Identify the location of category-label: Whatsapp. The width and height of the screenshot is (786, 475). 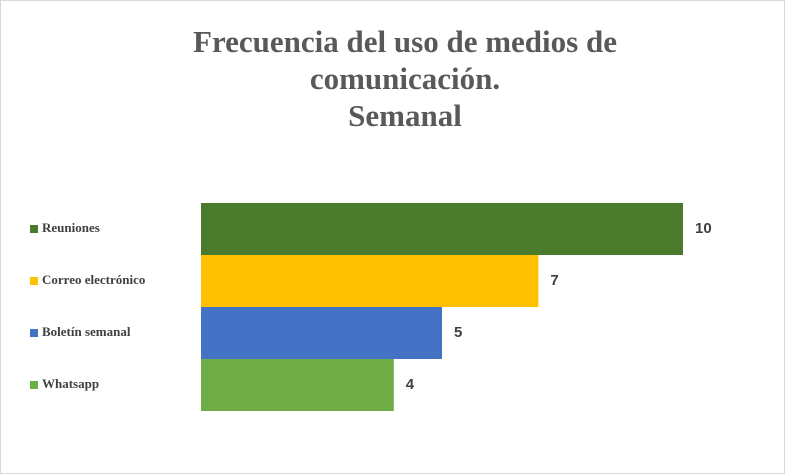
(70, 383).